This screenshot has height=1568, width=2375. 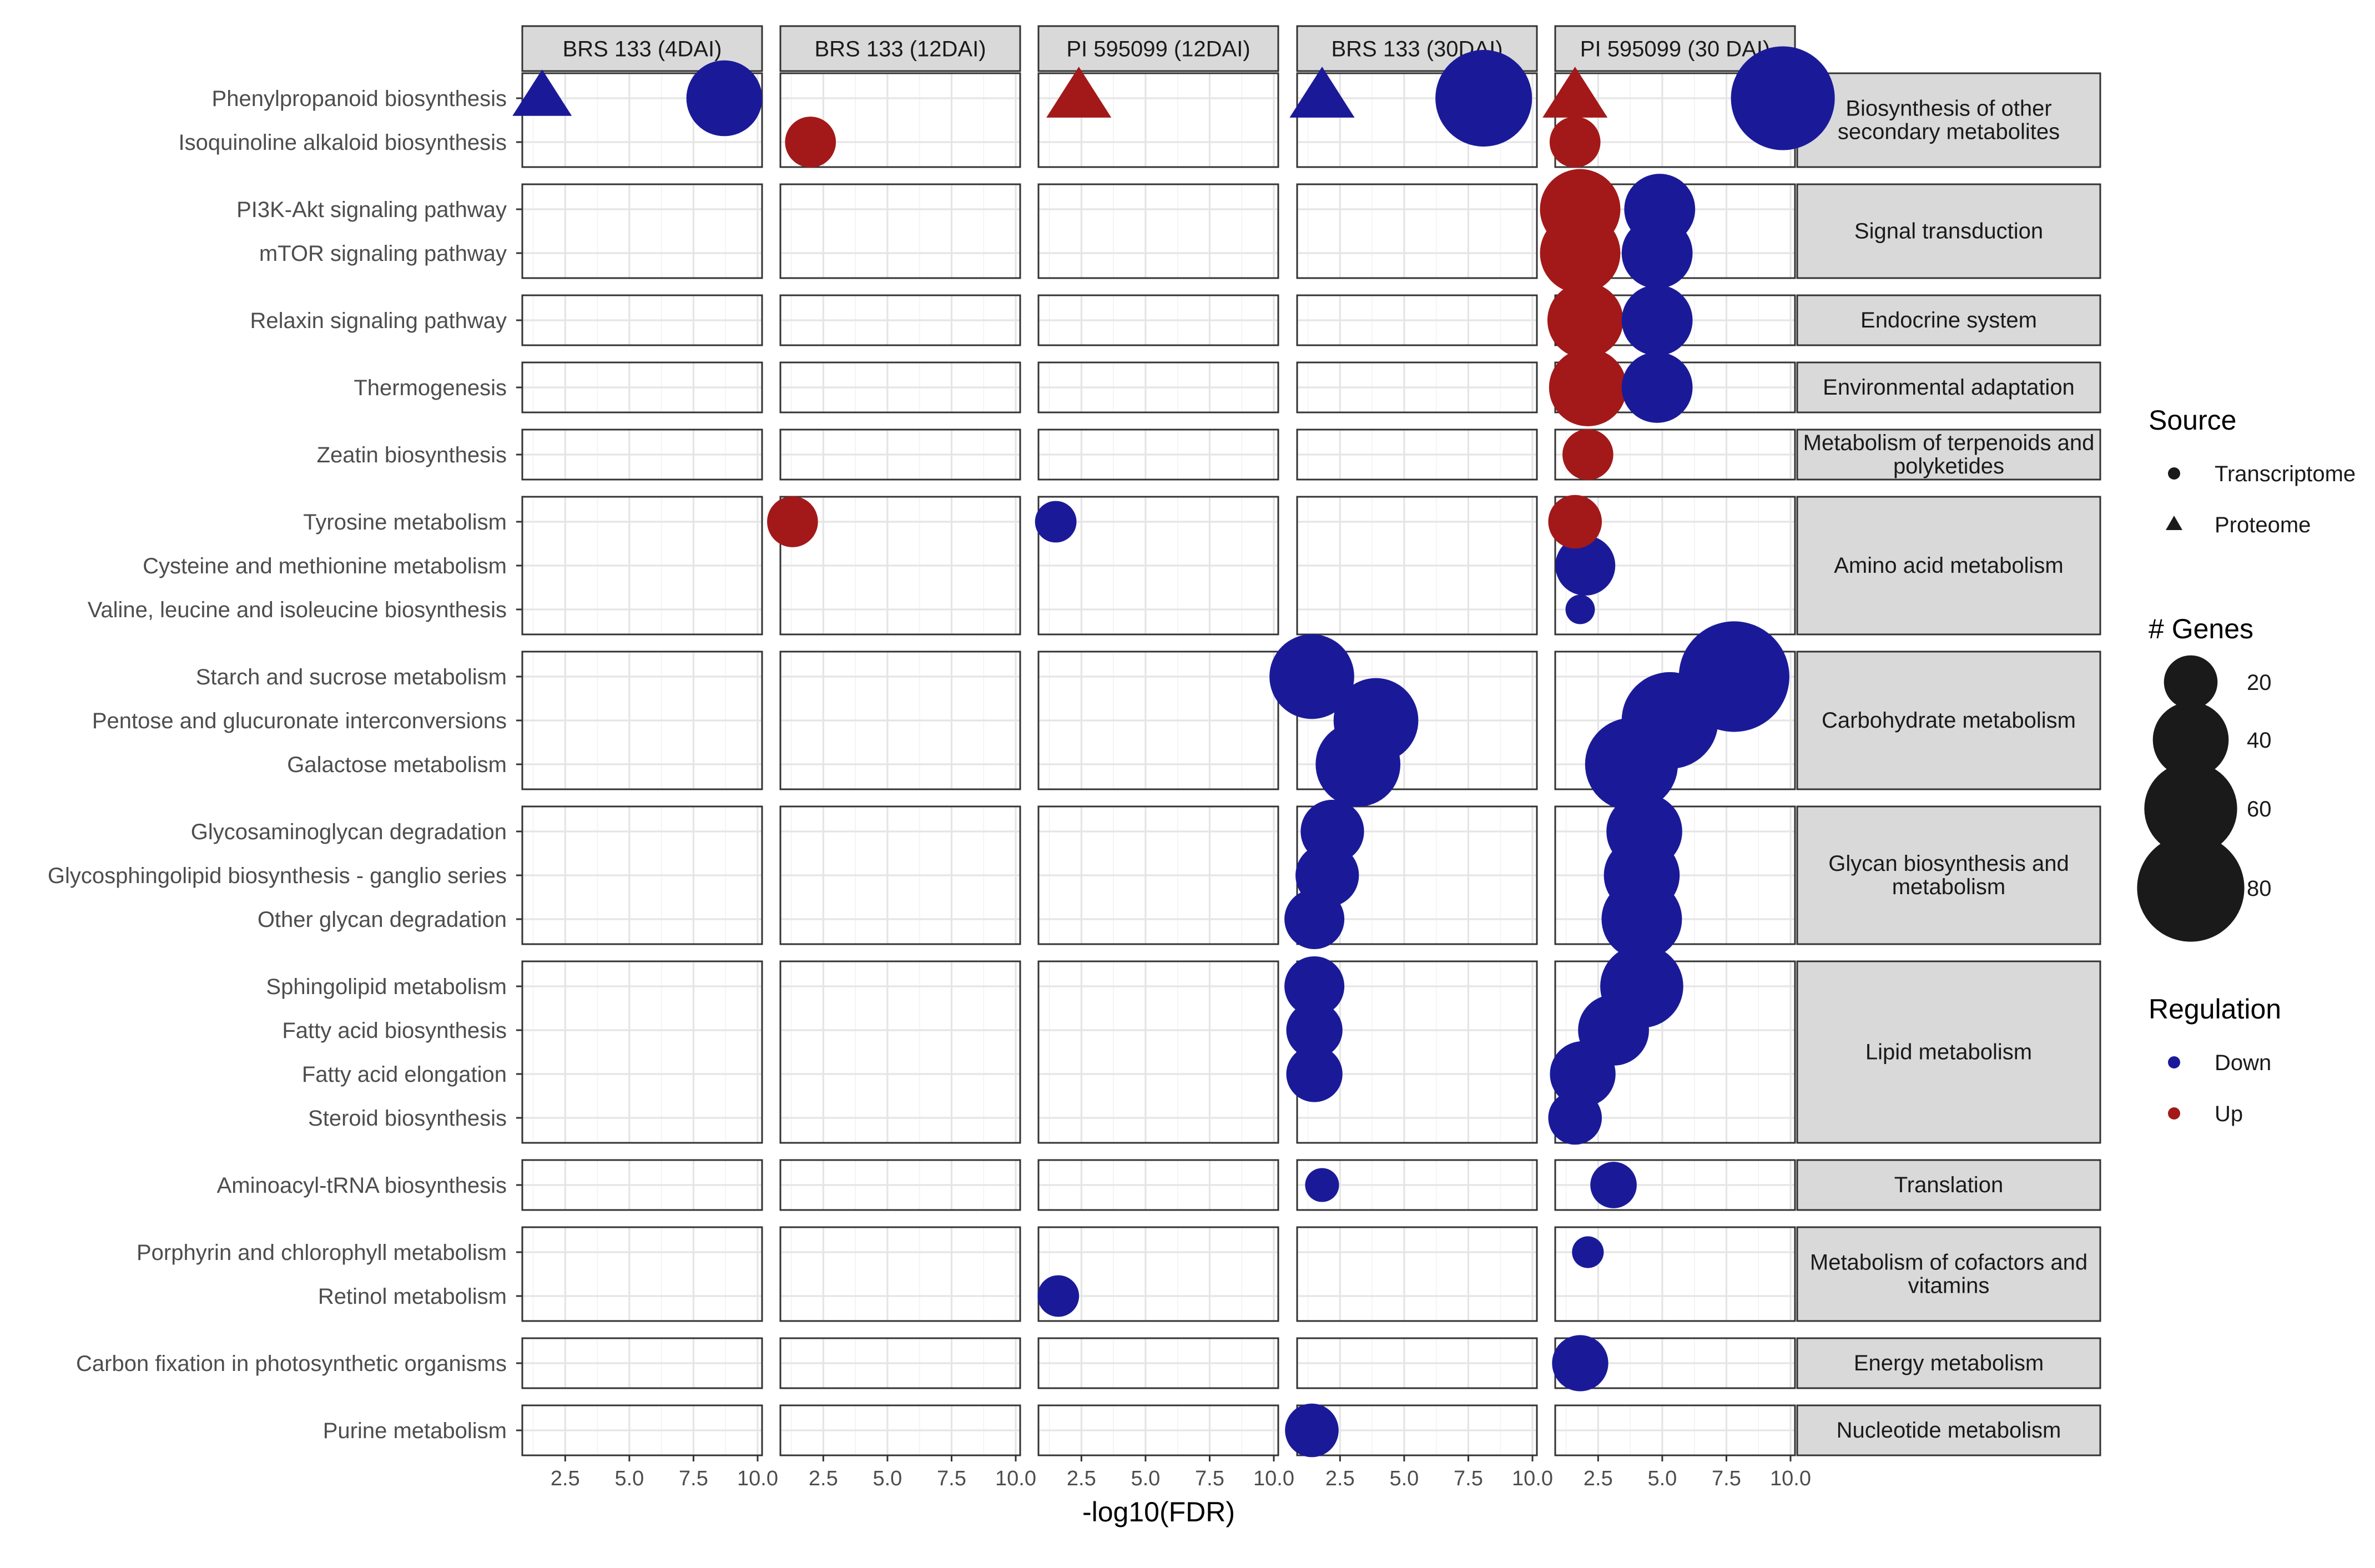 I want to click on legend-up-label: Up, so click(x=2229, y=1114).